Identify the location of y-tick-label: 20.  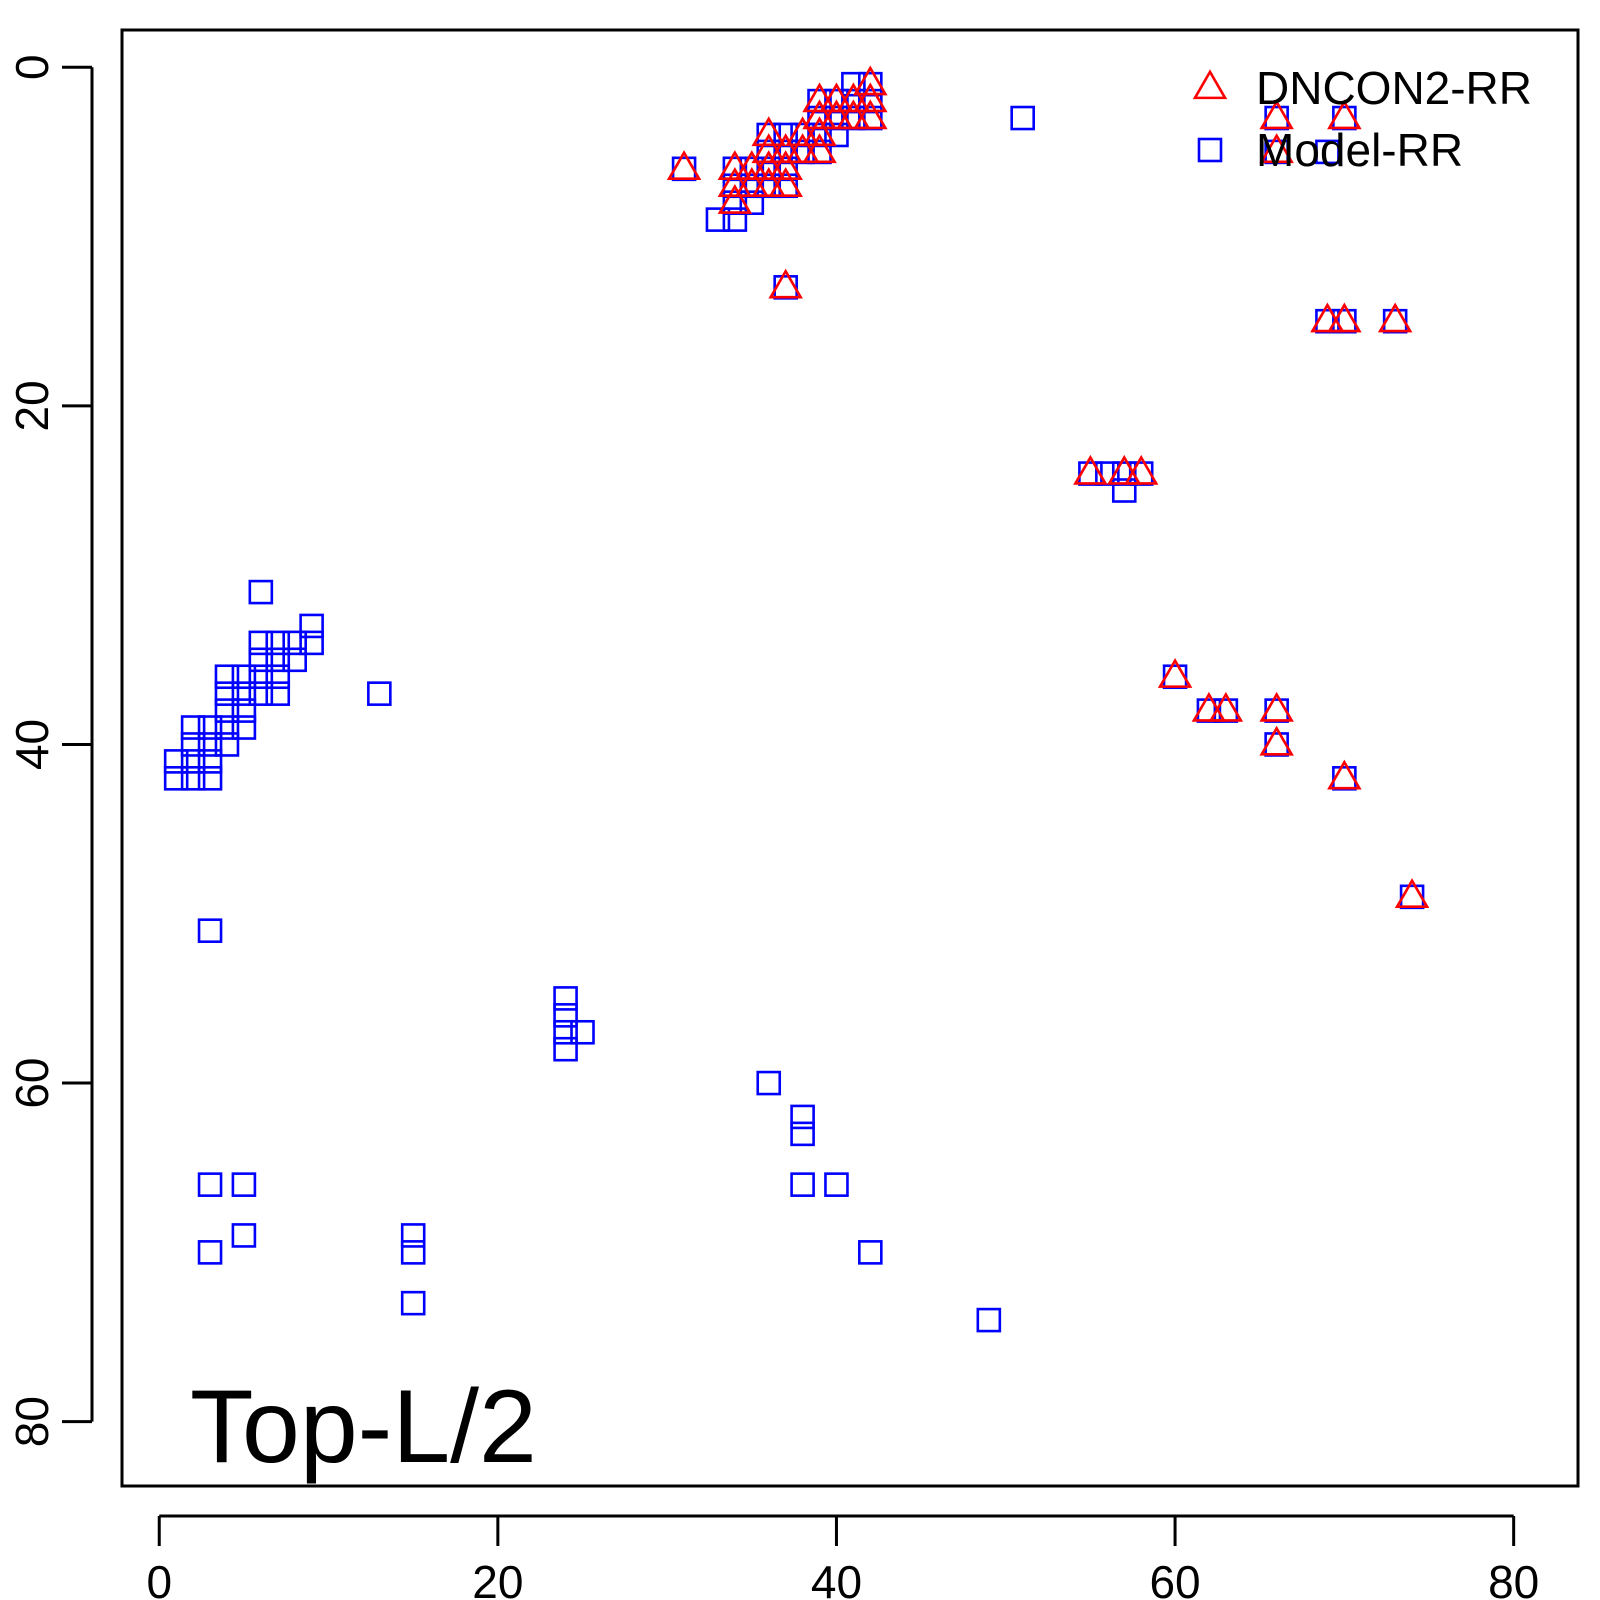
(32, 405).